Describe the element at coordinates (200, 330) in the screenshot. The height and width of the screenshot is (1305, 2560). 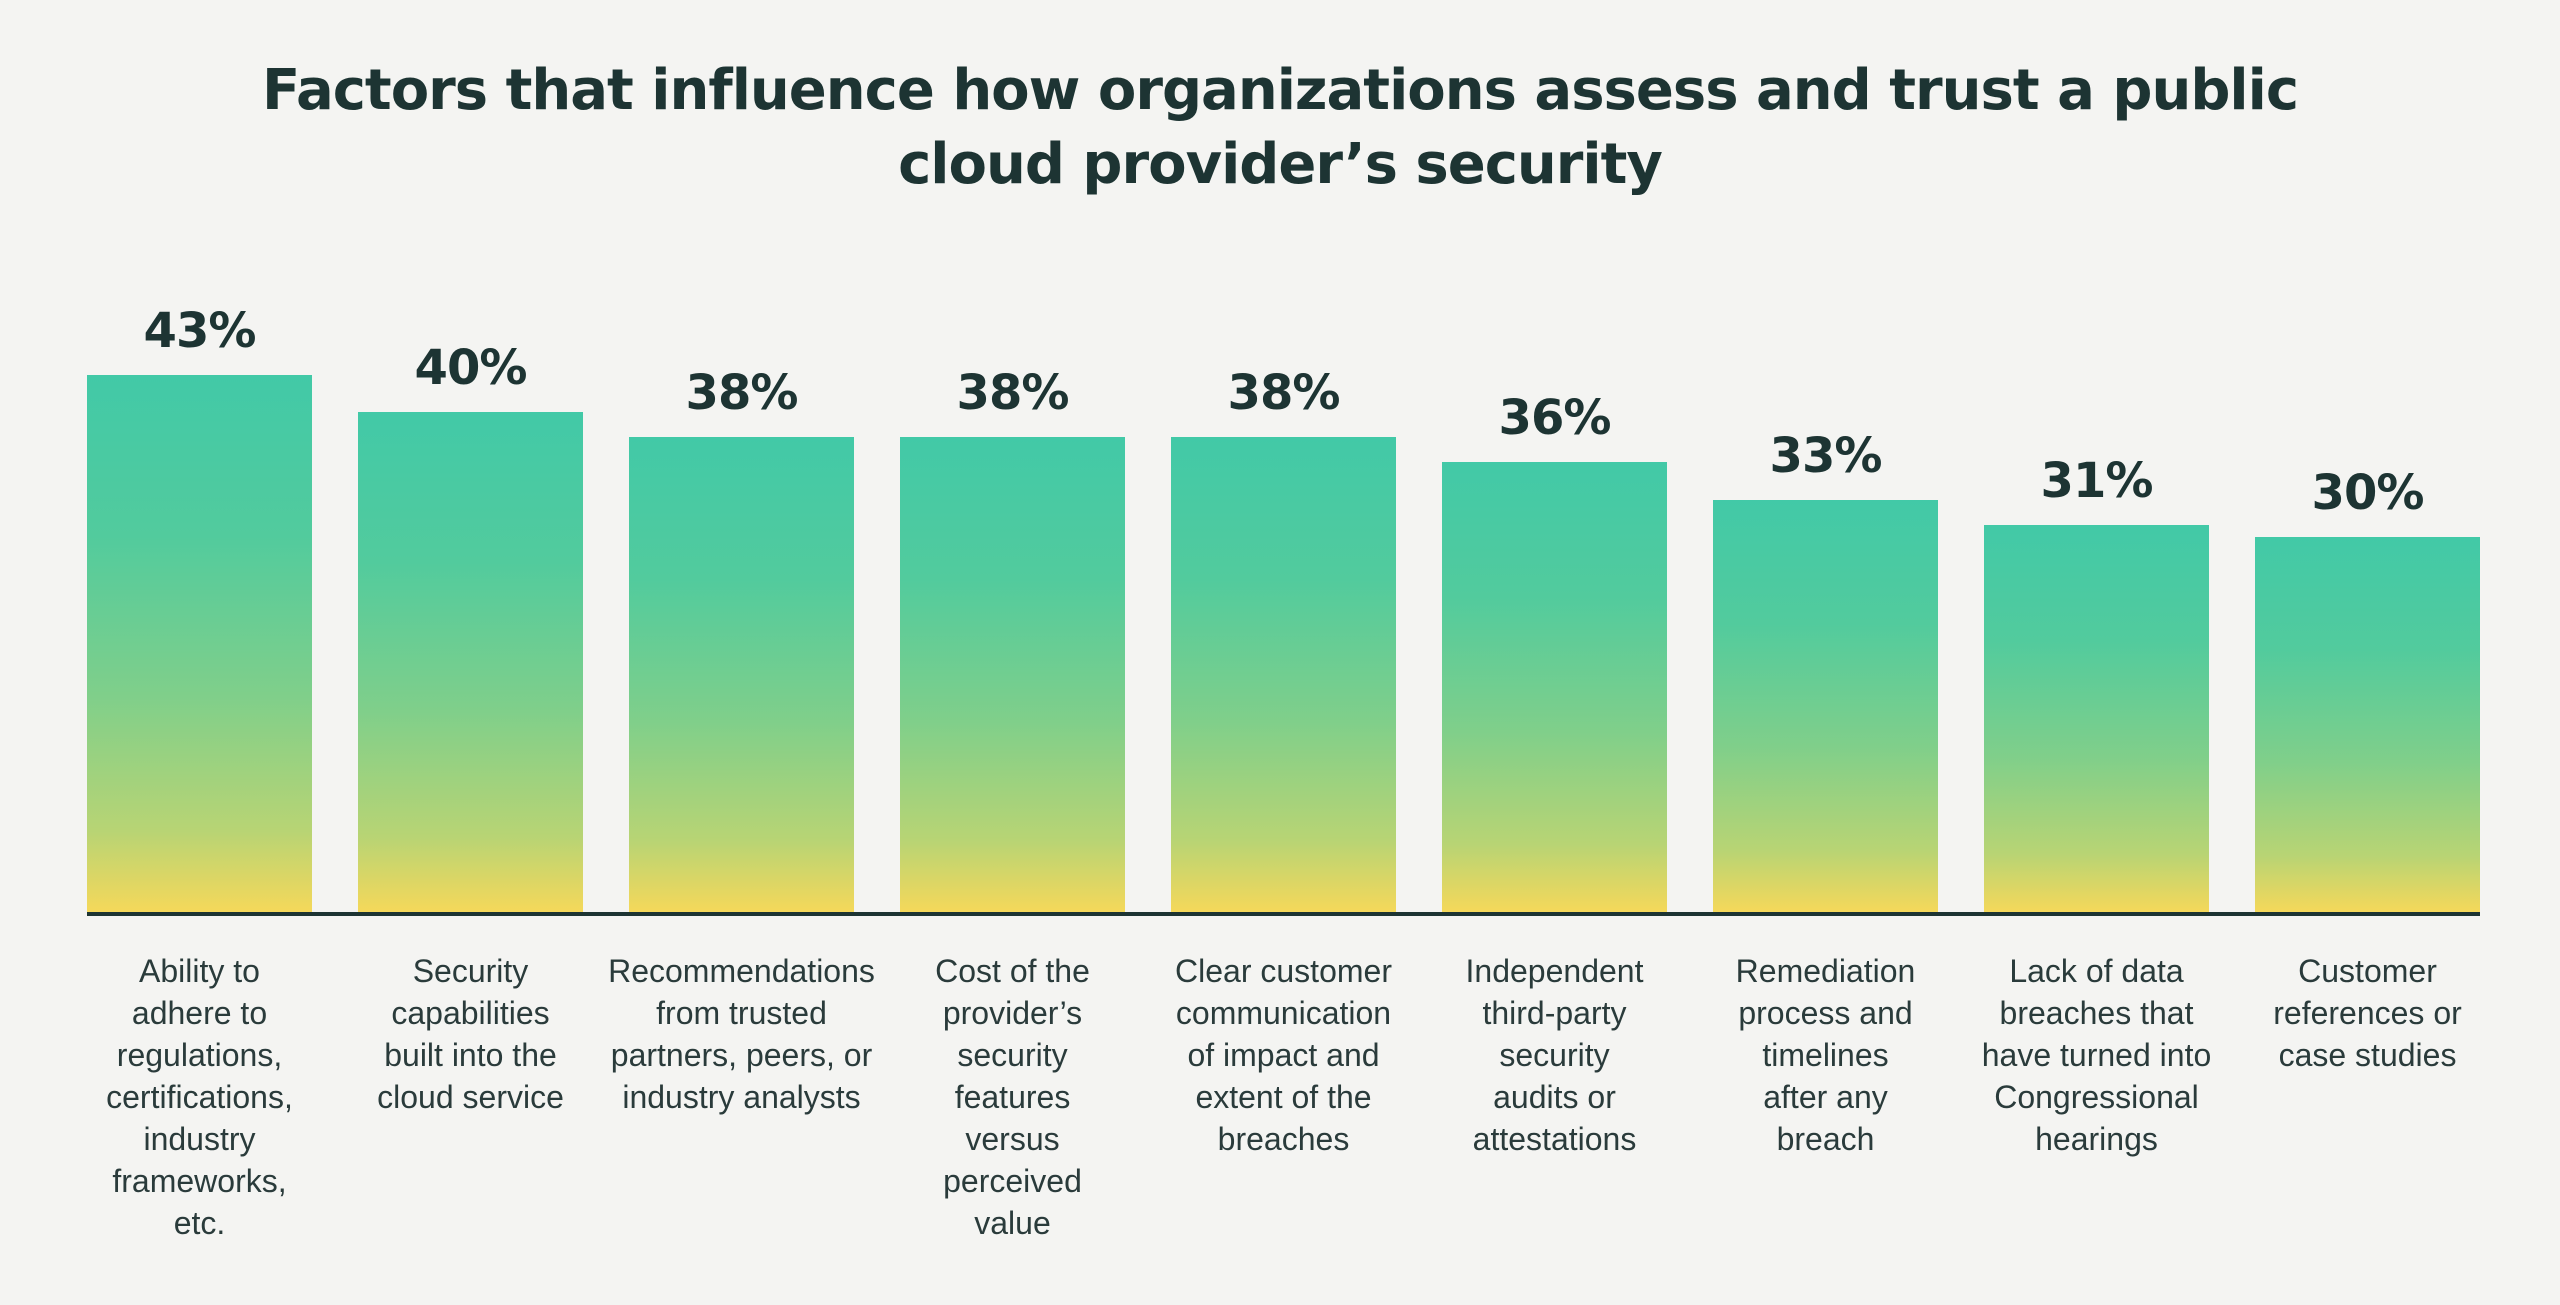
I see `data-label: 43%` at that location.